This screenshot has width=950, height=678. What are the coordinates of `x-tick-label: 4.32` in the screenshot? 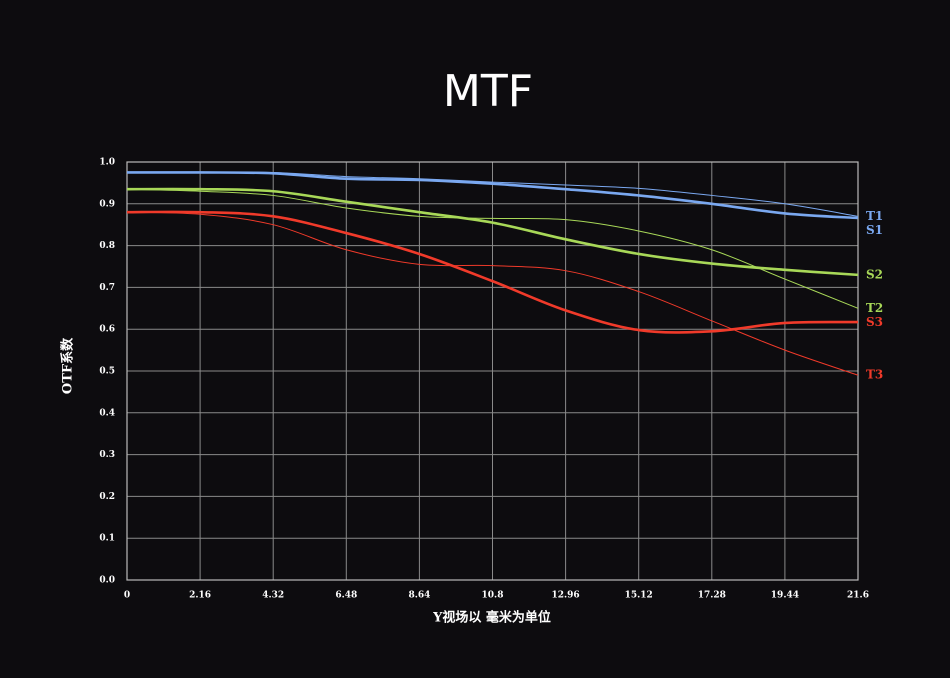 It's located at (273, 596).